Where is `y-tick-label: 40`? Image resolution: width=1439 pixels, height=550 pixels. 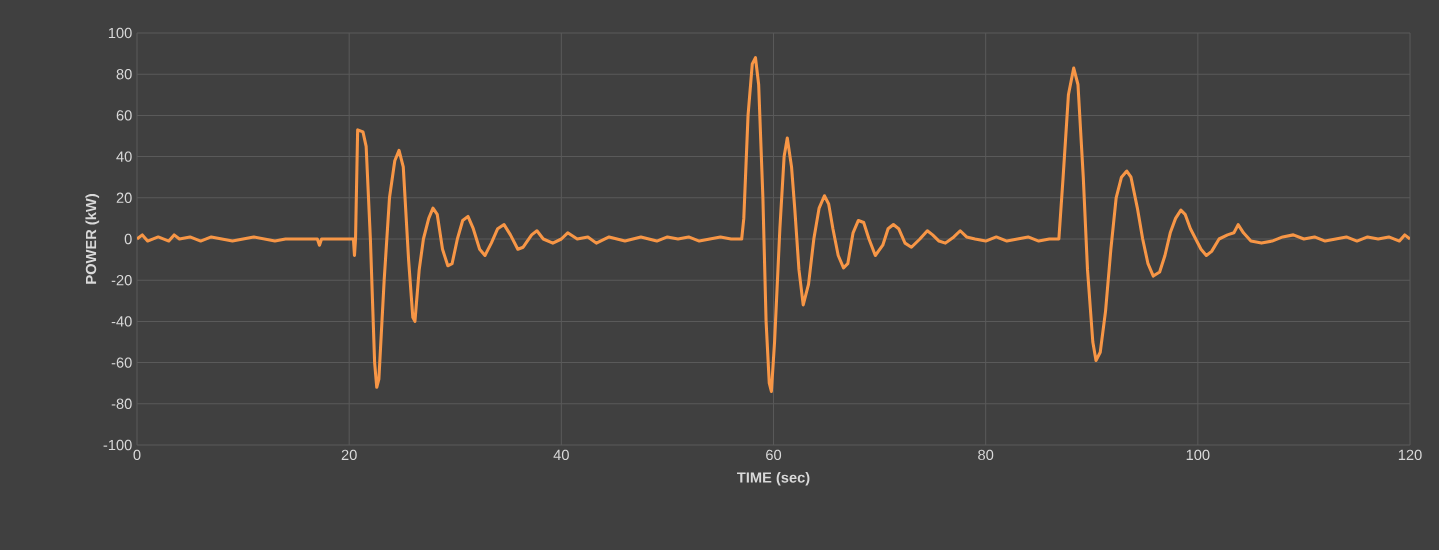 y-tick-label: 40 is located at coordinates (124, 156).